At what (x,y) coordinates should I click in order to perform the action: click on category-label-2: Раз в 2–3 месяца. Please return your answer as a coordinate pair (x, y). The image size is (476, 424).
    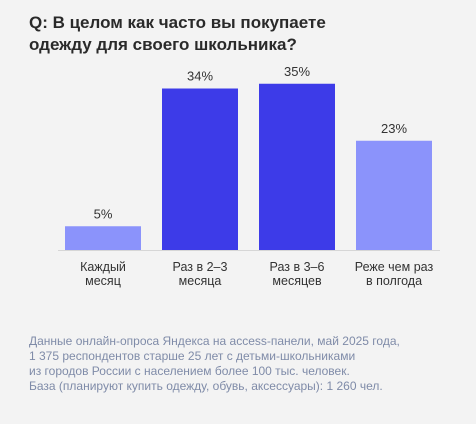
    Looking at the image, I should click on (200, 274).